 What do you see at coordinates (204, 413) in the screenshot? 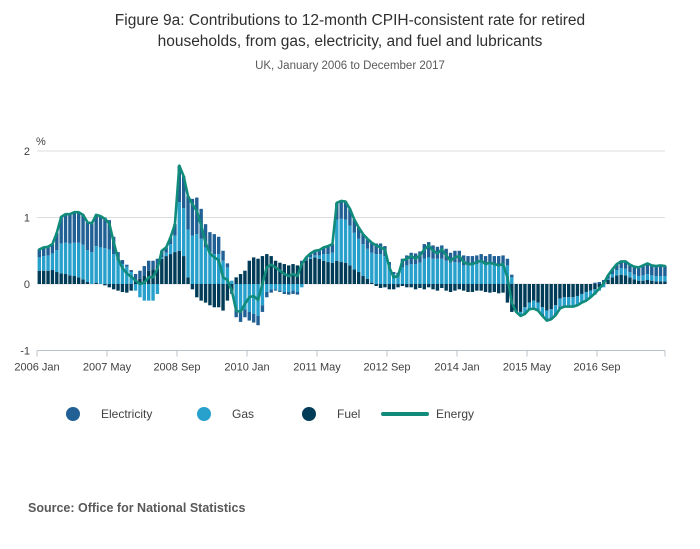
I see `gas-dot-icon` at bounding box center [204, 413].